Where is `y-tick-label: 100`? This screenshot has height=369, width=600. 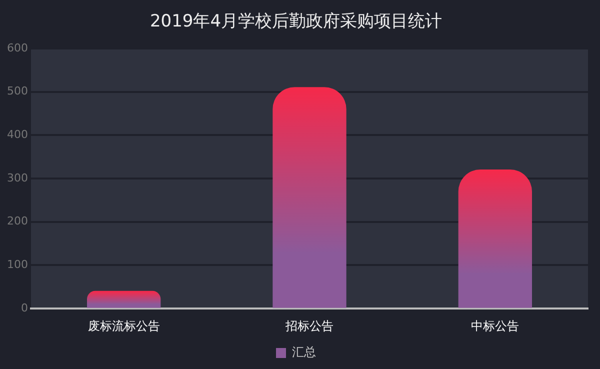
y-tick-label: 100 is located at coordinates (17, 265).